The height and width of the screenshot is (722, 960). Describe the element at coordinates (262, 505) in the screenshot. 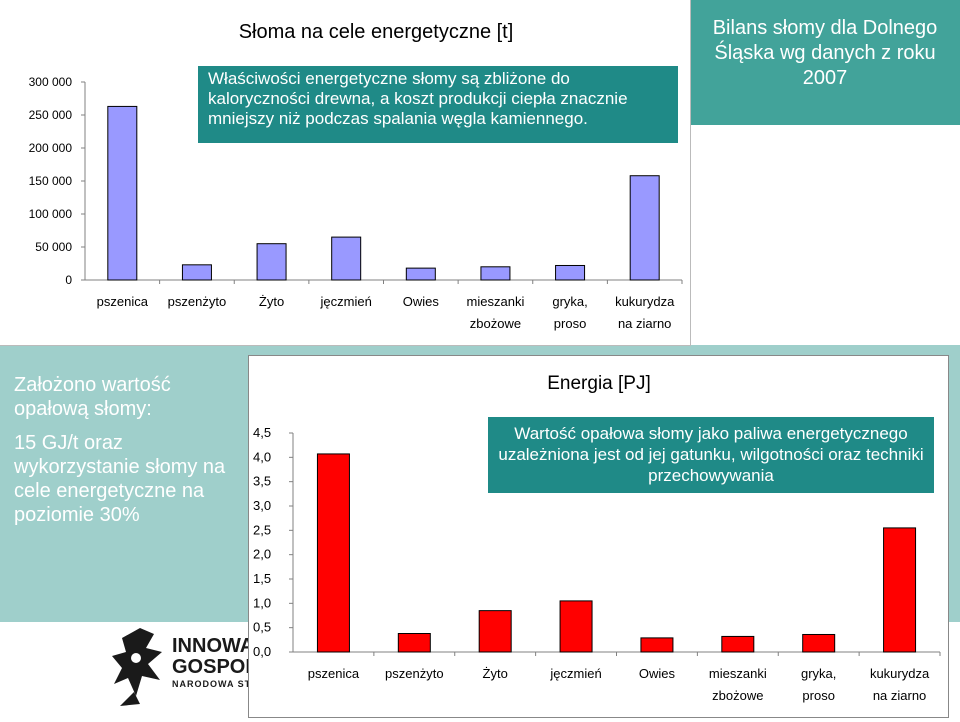

I see `y-tick-label: 3,0` at that location.